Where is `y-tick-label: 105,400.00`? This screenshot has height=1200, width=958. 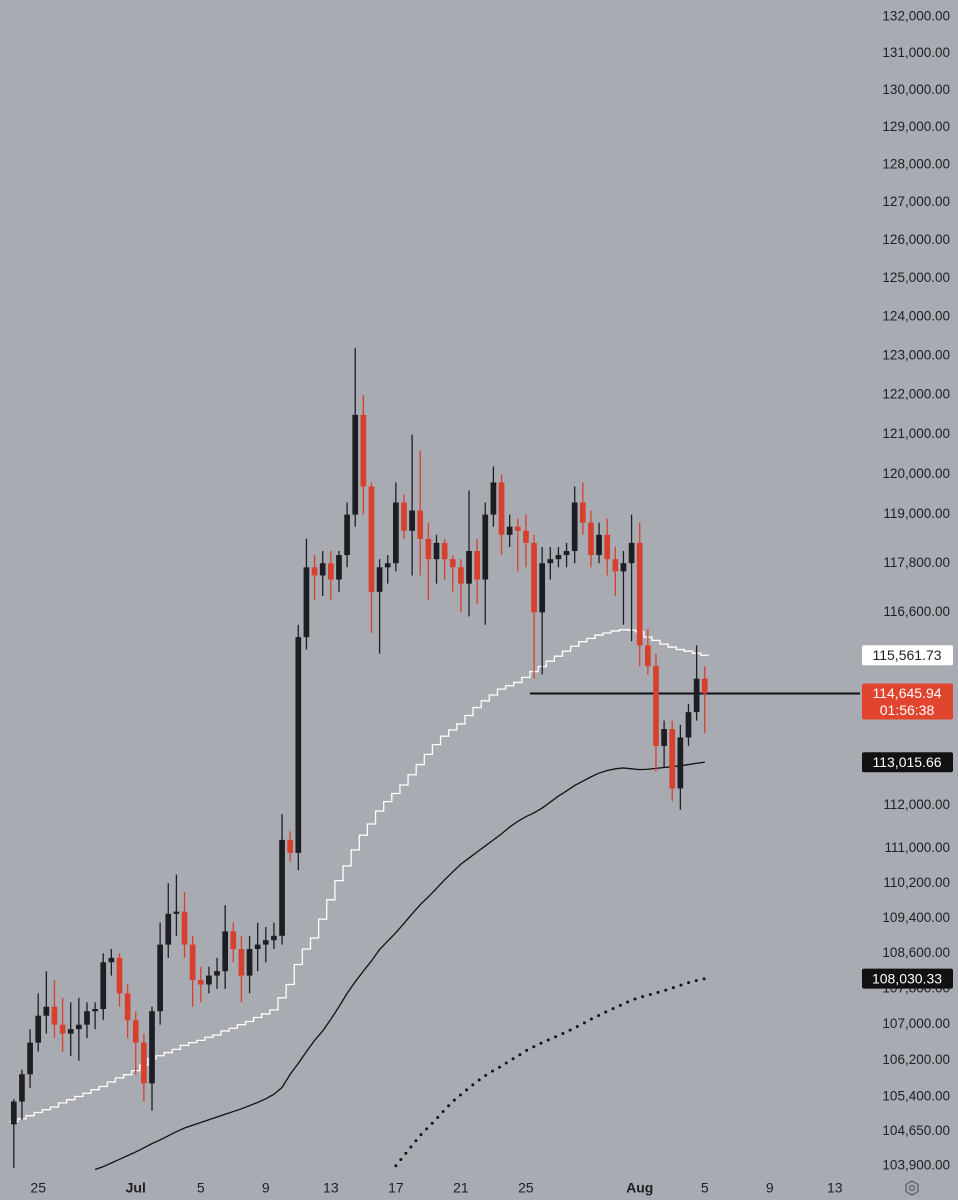
y-tick-label: 105,400.00 is located at coordinates (916, 1096).